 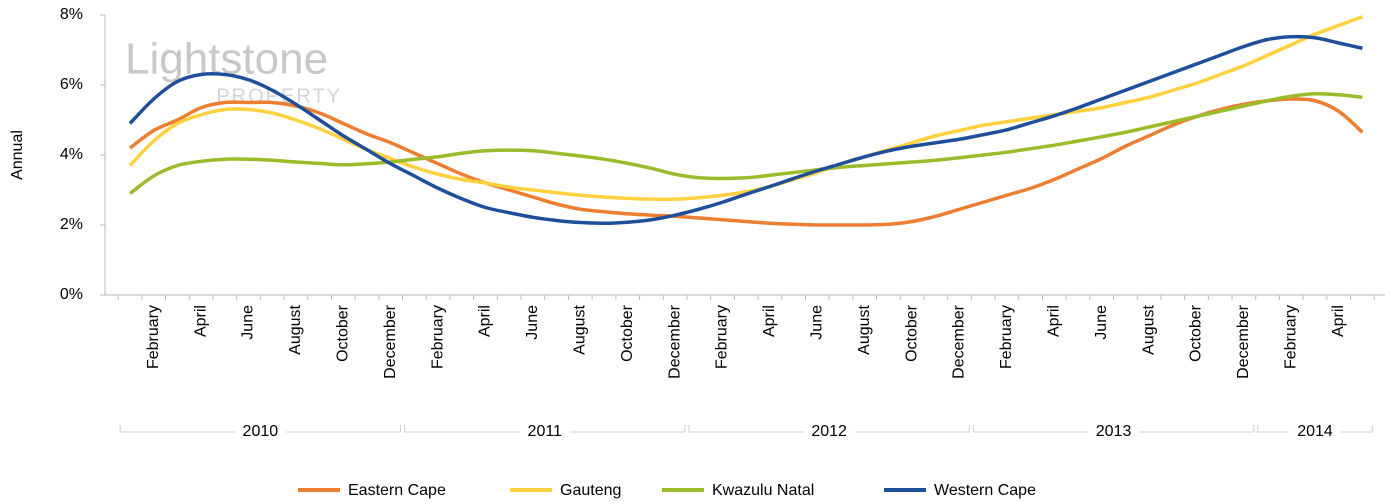 What do you see at coordinates (71, 84) in the screenshot?
I see `y-tick-label: 6%` at bounding box center [71, 84].